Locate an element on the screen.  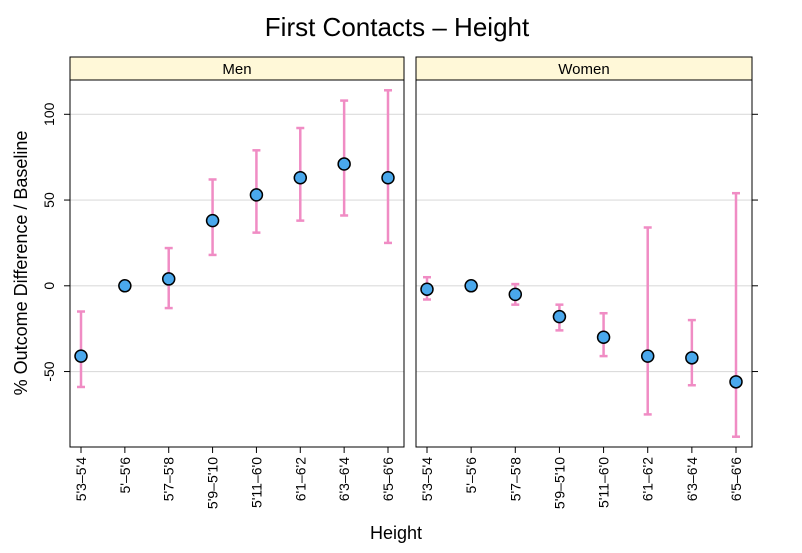
y-tick-label: 100 is located at coordinates (49, 114).